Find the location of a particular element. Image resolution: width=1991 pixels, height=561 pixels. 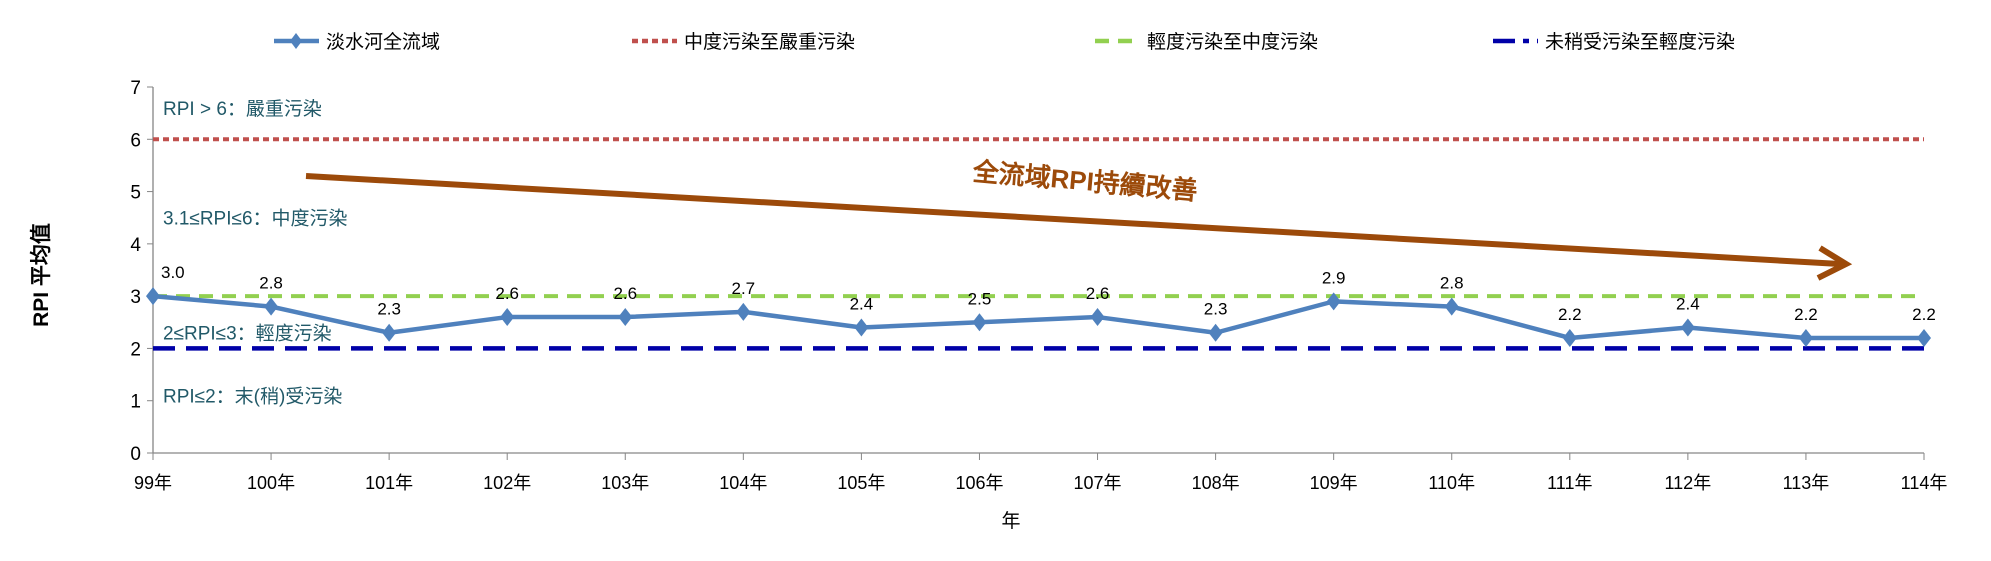

y-tick-label: 2 is located at coordinates (135, 349).